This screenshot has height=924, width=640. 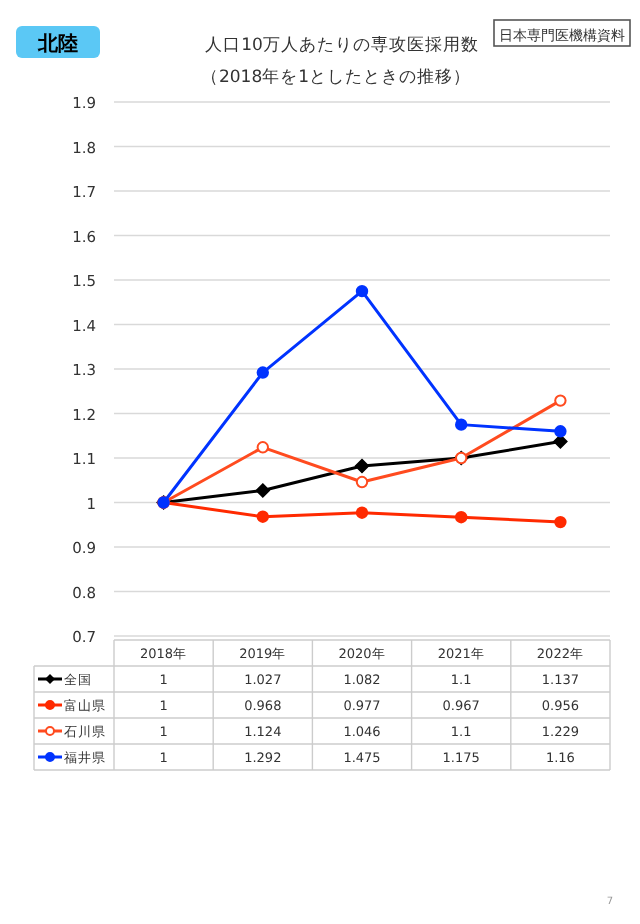 What do you see at coordinates (336, 77) in the screenshot?
I see `chart-subtitle: （2018年を1としたときの推移）` at bounding box center [336, 77].